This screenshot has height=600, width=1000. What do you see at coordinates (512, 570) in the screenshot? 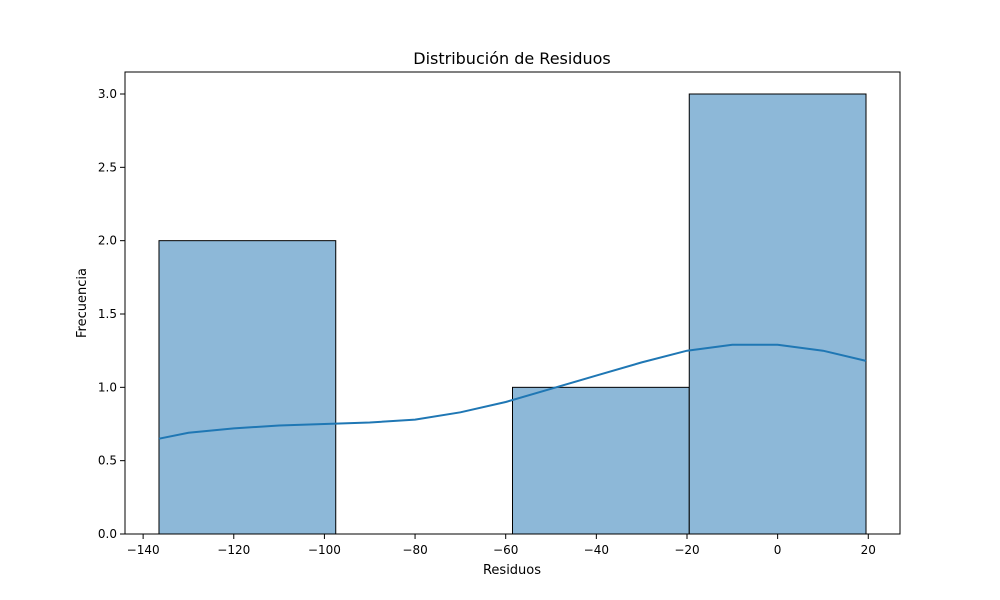
I see `x-axis-label: Residuos` at bounding box center [512, 570].